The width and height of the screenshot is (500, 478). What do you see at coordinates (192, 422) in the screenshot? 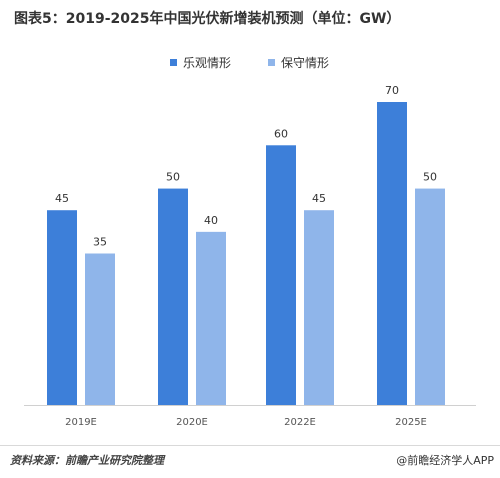
I see `x-tick-label-2020E: 2020E` at bounding box center [192, 422].